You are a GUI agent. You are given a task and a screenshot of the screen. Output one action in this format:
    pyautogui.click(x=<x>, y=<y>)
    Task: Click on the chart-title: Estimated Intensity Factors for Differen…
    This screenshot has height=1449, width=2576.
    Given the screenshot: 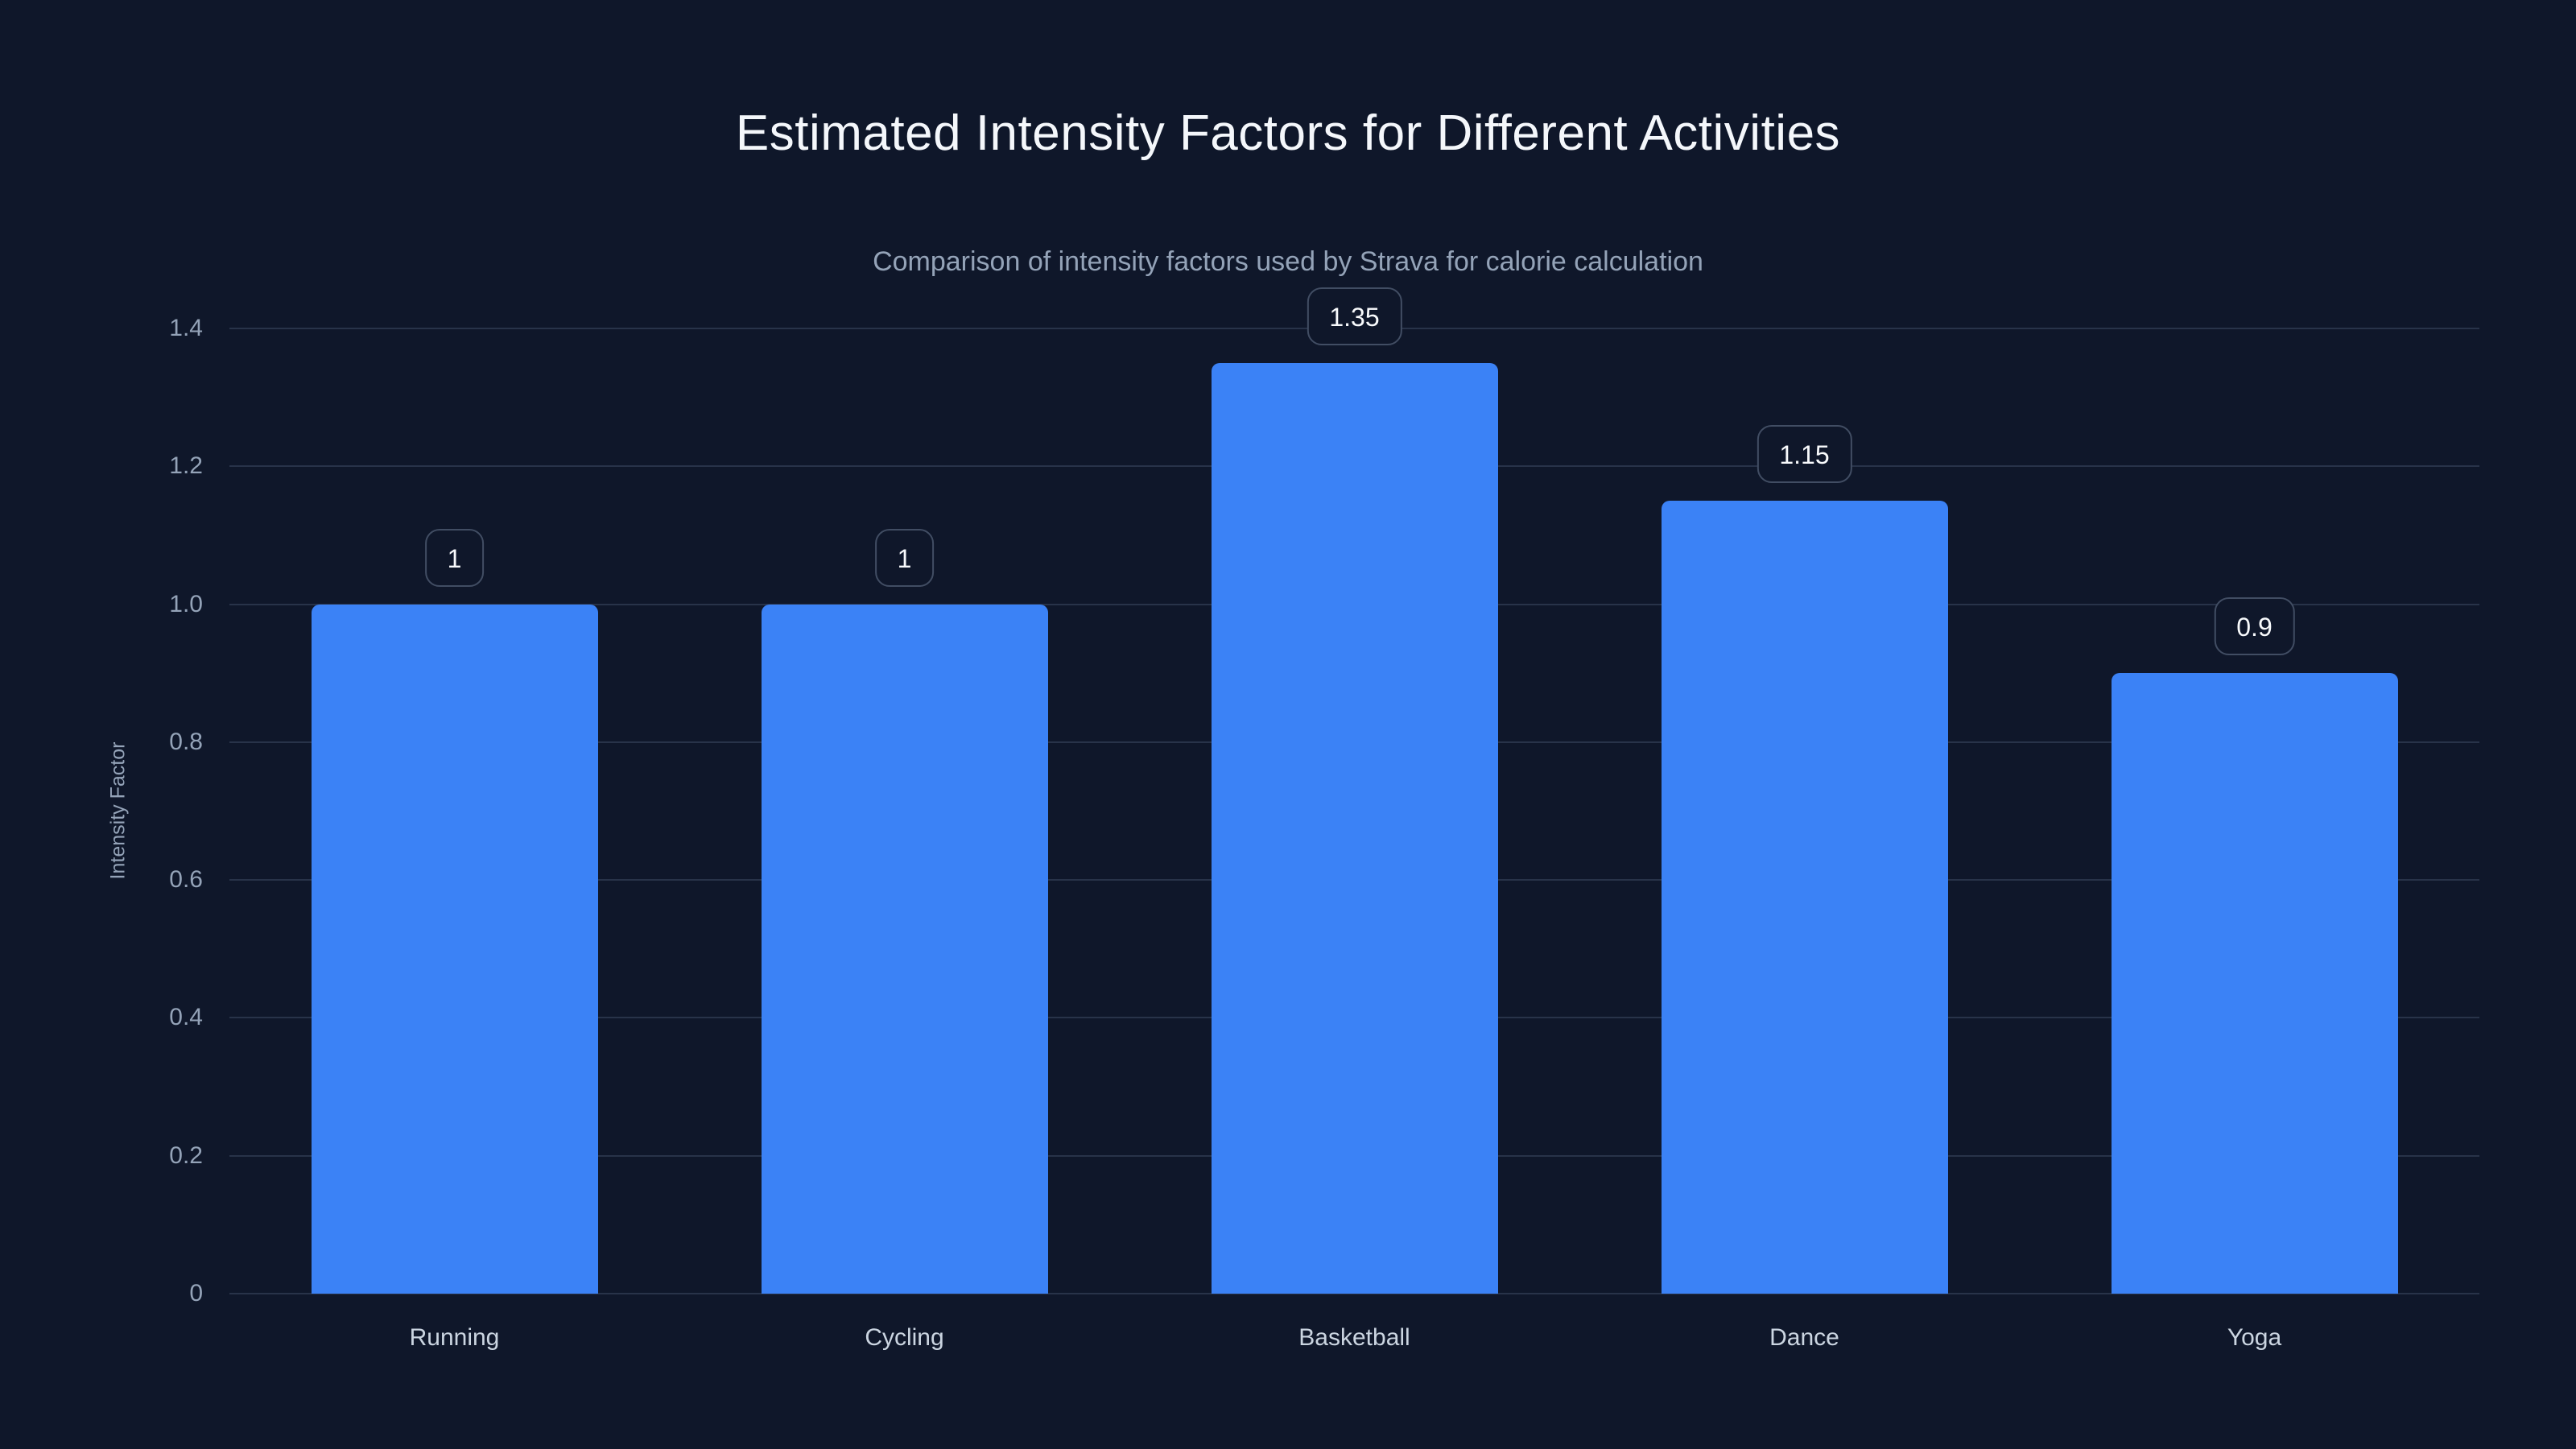 What is the action you would take?
    pyautogui.click(x=1288, y=133)
    